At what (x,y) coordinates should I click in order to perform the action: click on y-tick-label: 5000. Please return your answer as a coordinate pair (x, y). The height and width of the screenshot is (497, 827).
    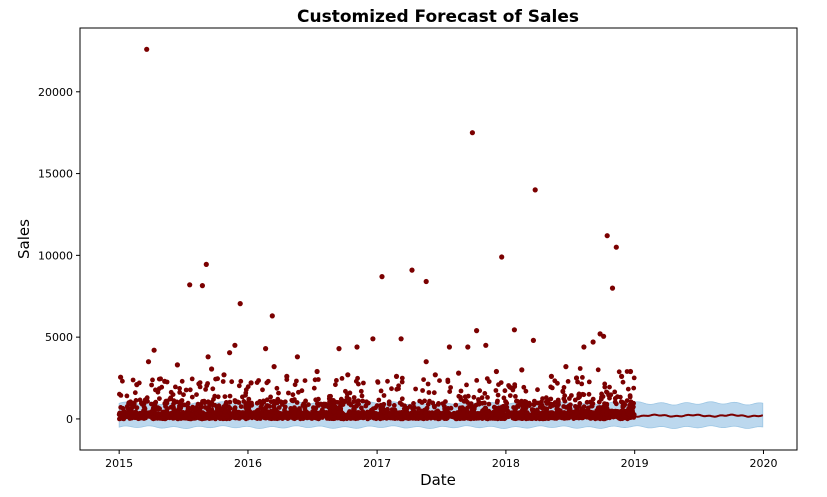
    Looking at the image, I should click on (59, 337).